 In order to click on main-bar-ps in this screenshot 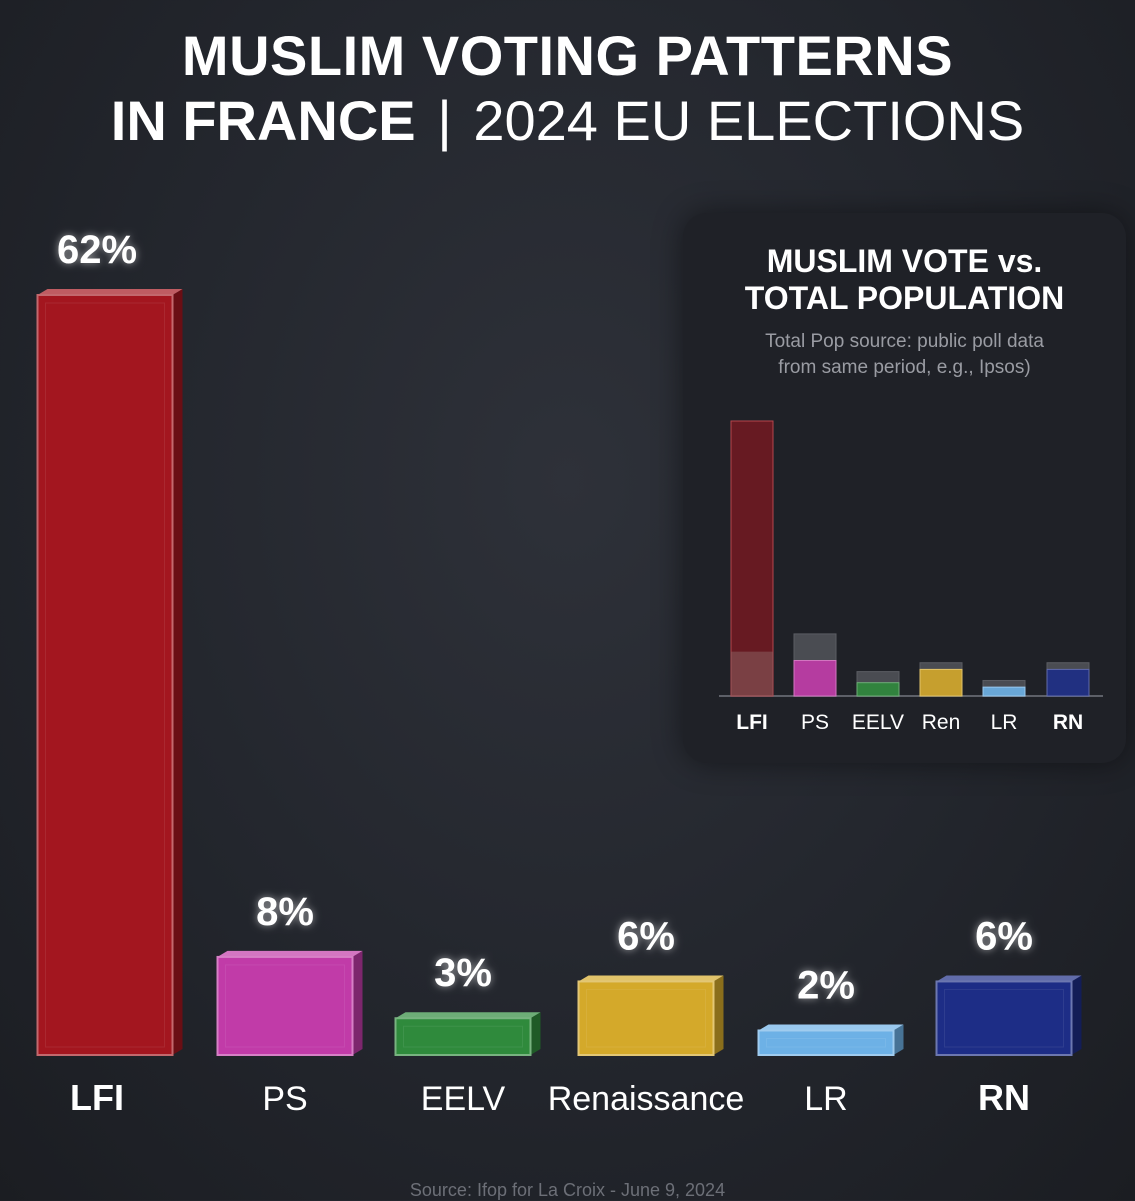, I will do `click(289, 1003)`.